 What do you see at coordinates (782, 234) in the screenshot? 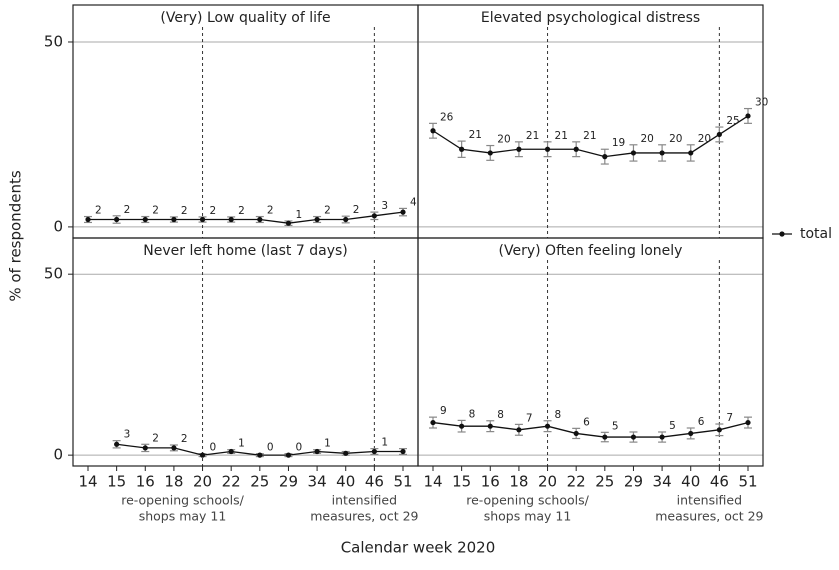
I see `legend-point` at bounding box center [782, 234].